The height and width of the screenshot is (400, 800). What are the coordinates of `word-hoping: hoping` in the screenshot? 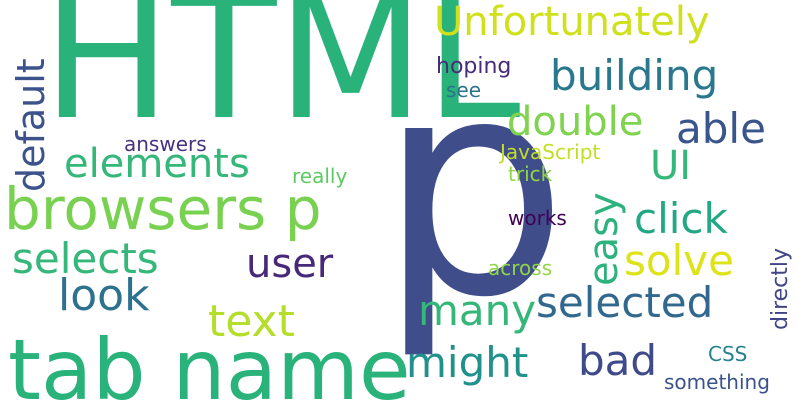 It's located at (474, 66).